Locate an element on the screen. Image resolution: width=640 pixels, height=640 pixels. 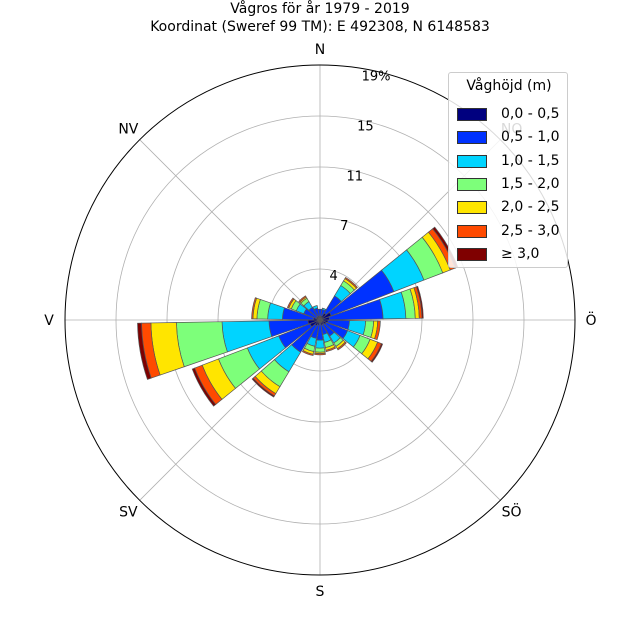
sector-bars is located at coordinates (298, 316).